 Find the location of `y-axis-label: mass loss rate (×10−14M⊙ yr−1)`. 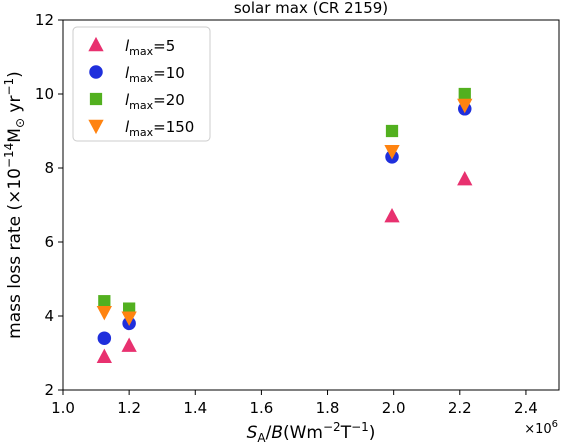

y-axis-label: mass loss rate (×10−14M⊙ yr−1) is located at coordinates (14, 205).